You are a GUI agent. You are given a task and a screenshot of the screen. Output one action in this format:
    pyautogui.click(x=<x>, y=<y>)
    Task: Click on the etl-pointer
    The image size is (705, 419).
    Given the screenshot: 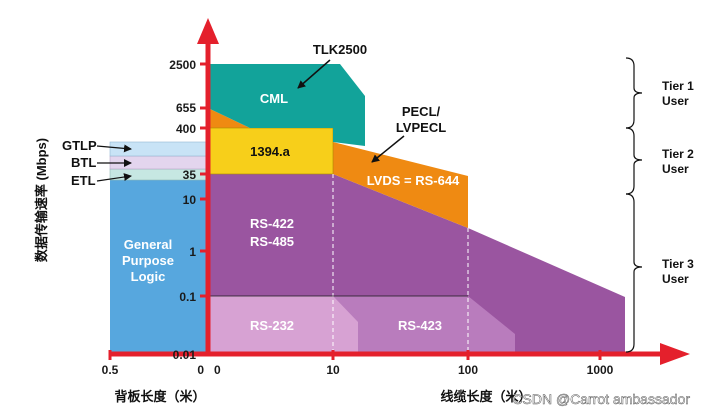 What is the action you would take?
    pyautogui.click(x=114, y=177)
    